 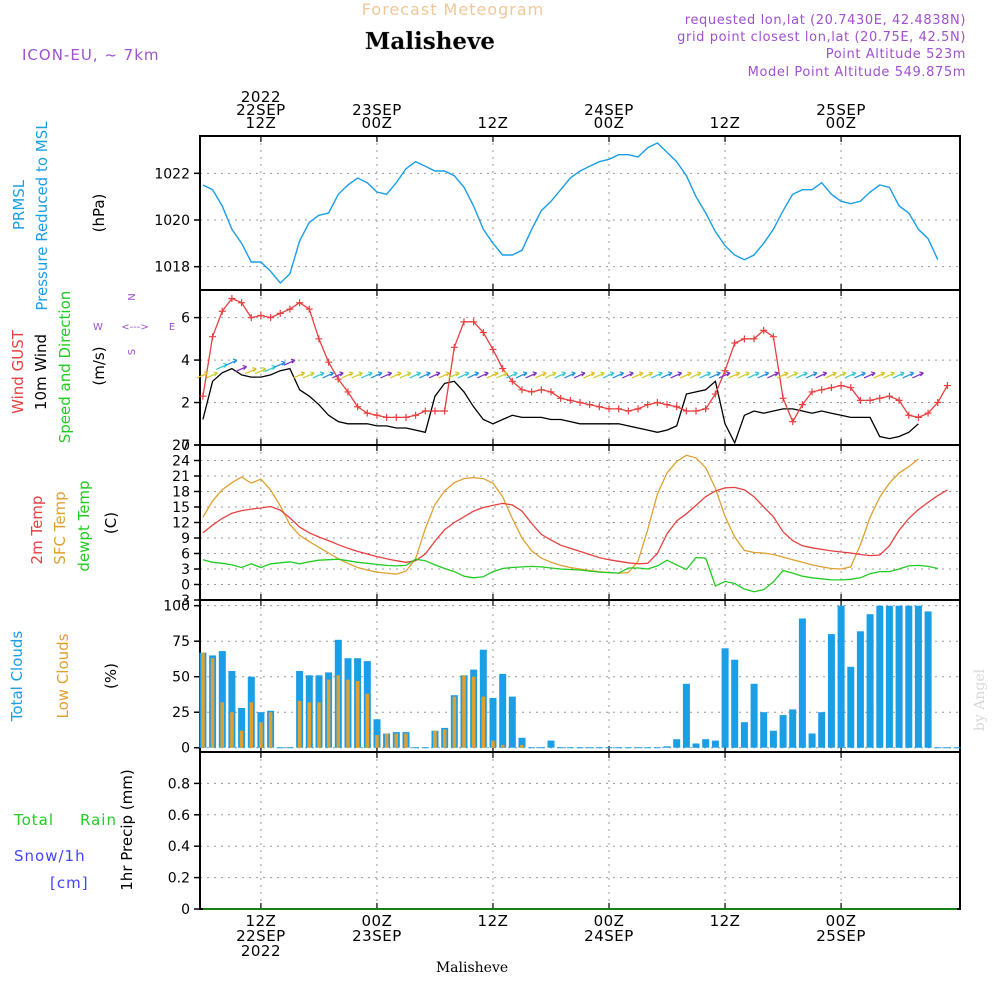 What do you see at coordinates (261, 110) in the screenshot?
I see `top-time-label: 22SEP` at bounding box center [261, 110].